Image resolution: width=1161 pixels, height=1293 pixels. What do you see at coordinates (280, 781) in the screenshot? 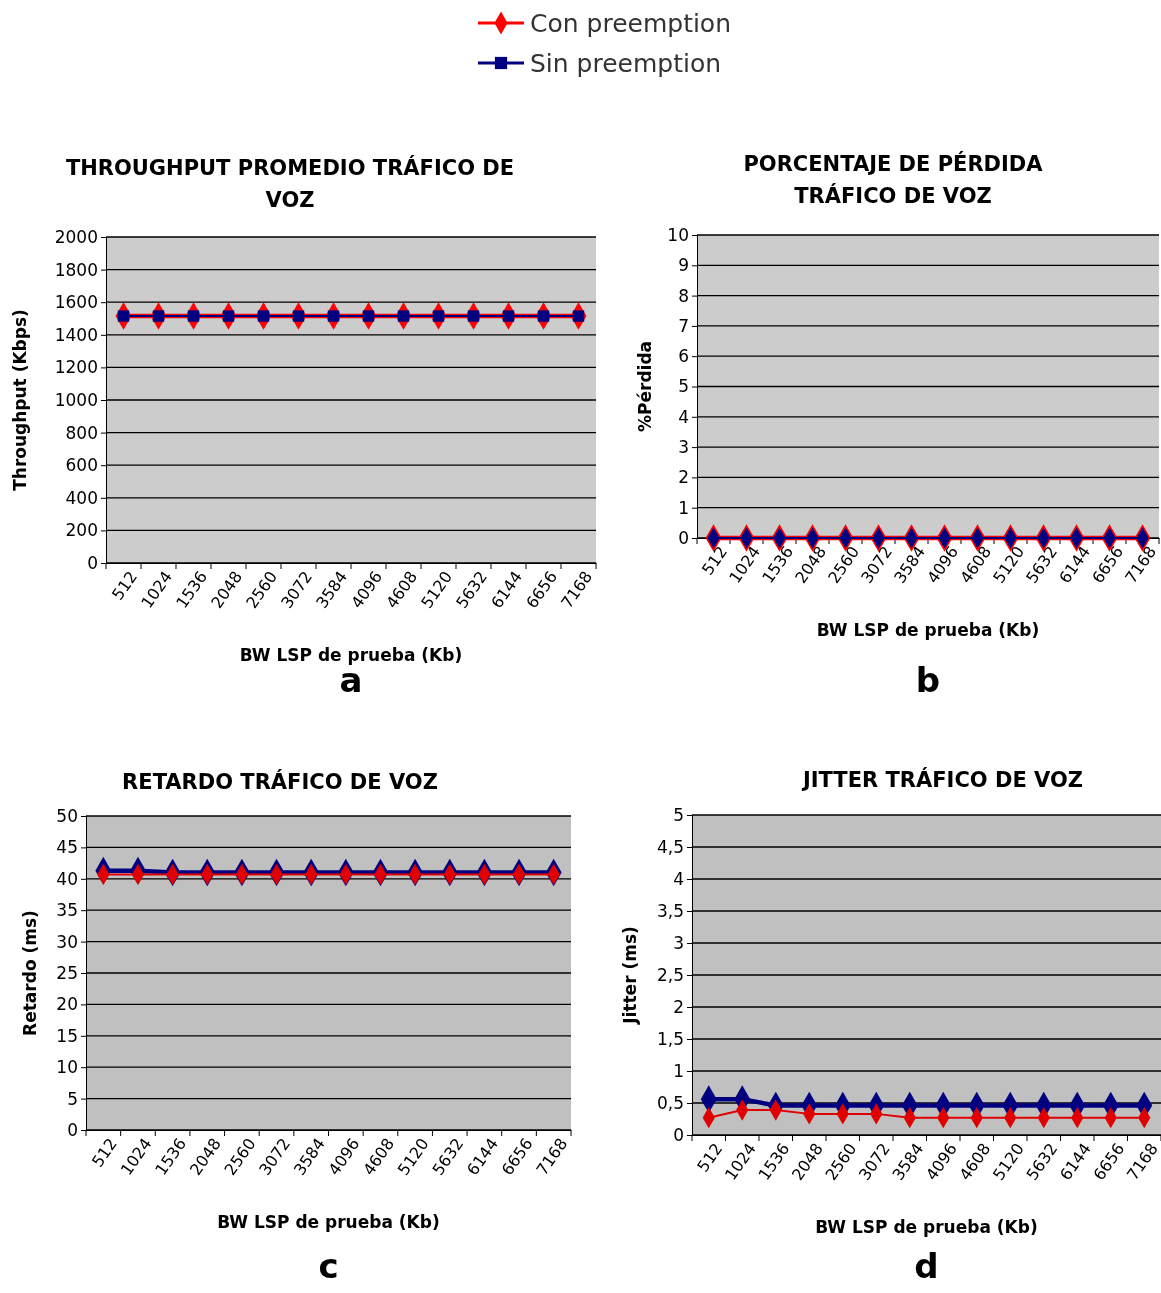
I see `chart-title: RETARDO TRÁFICO DE VOZ` at bounding box center [280, 781].